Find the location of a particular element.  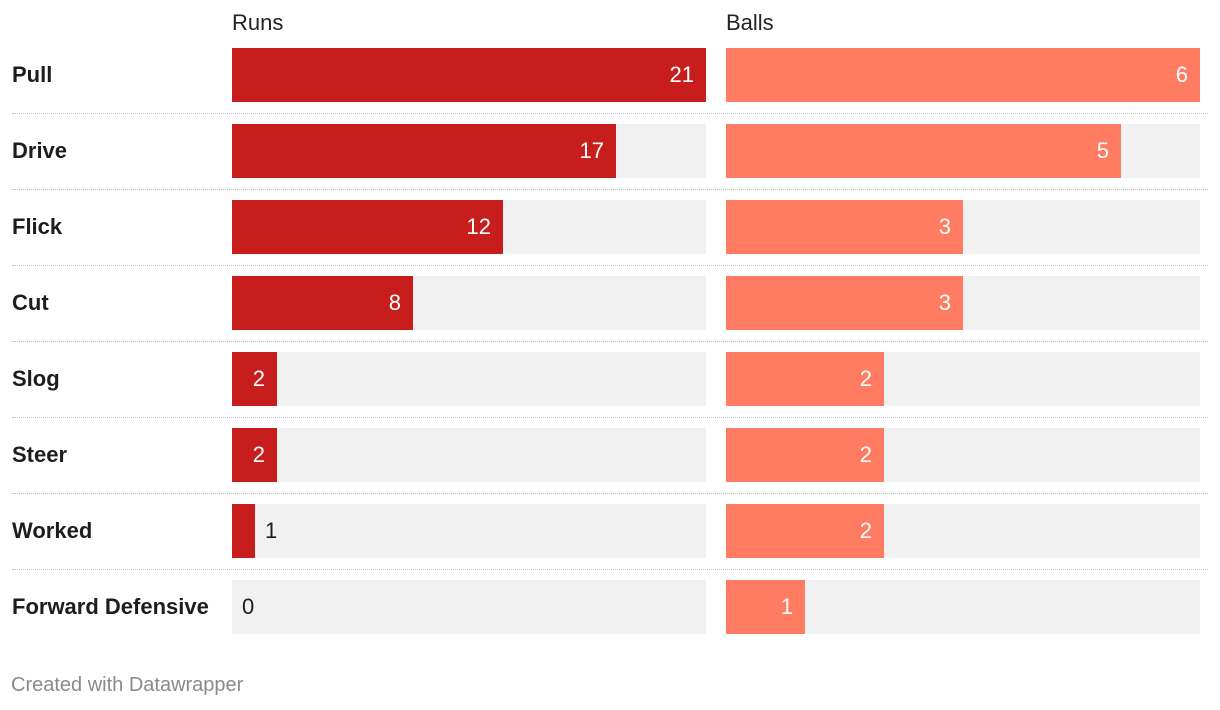

datawrapper-credit: Created with Datawrapper is located at coordinates (127, 685).